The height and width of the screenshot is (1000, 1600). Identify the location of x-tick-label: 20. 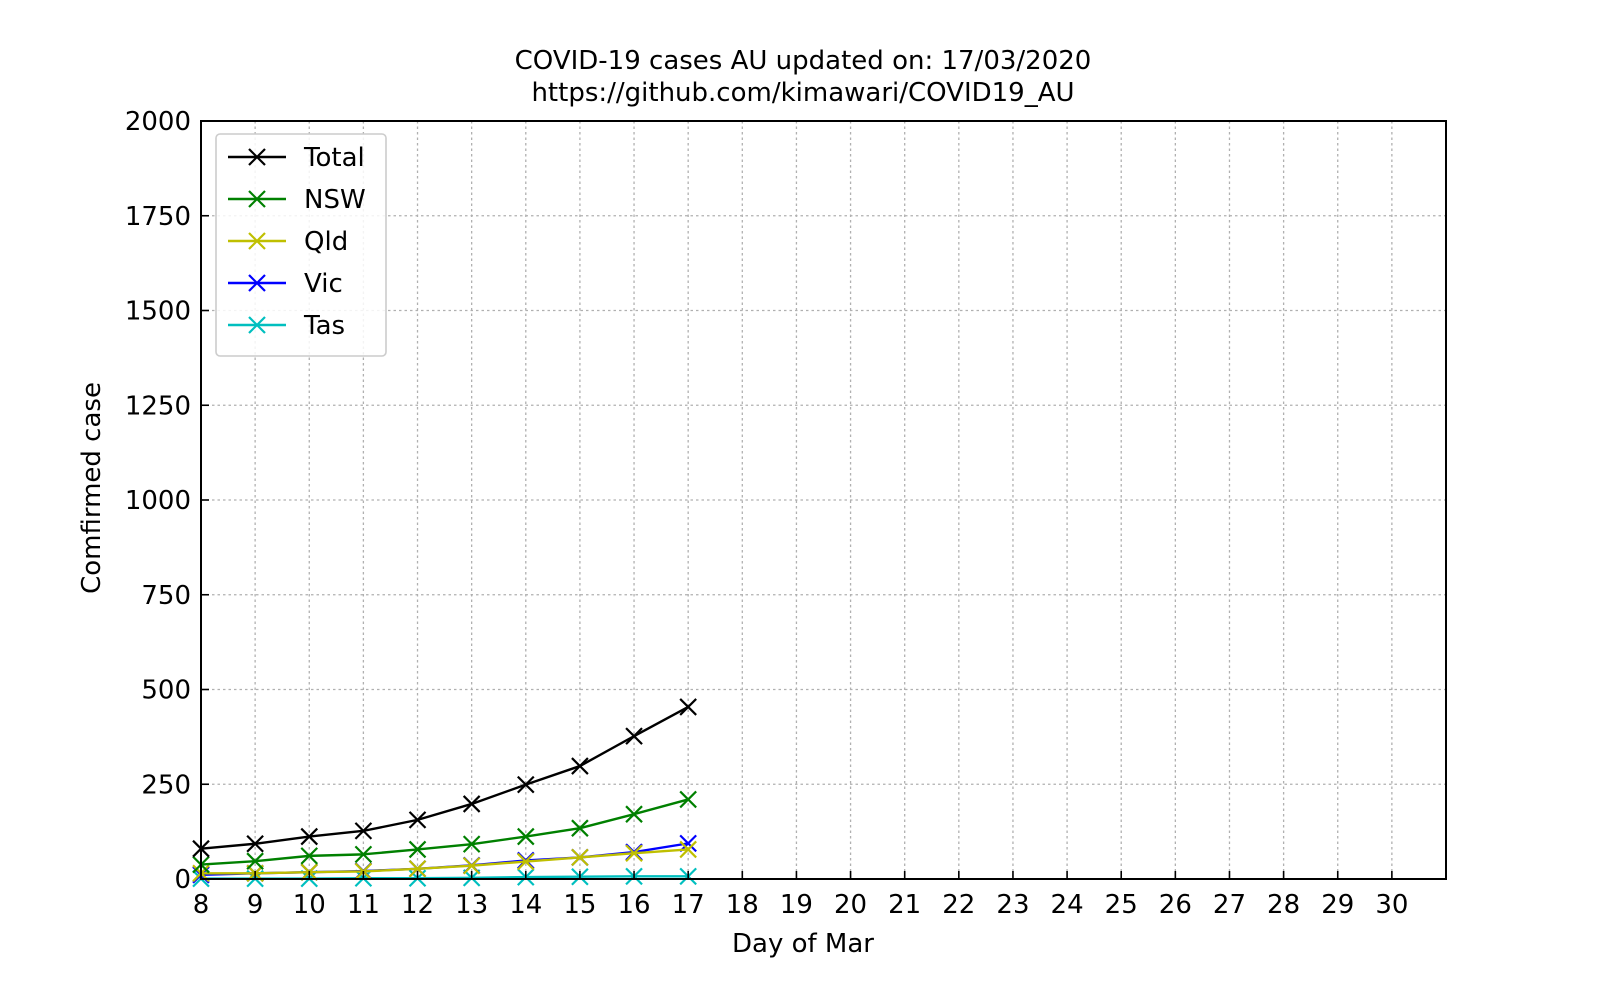
(850, 905).